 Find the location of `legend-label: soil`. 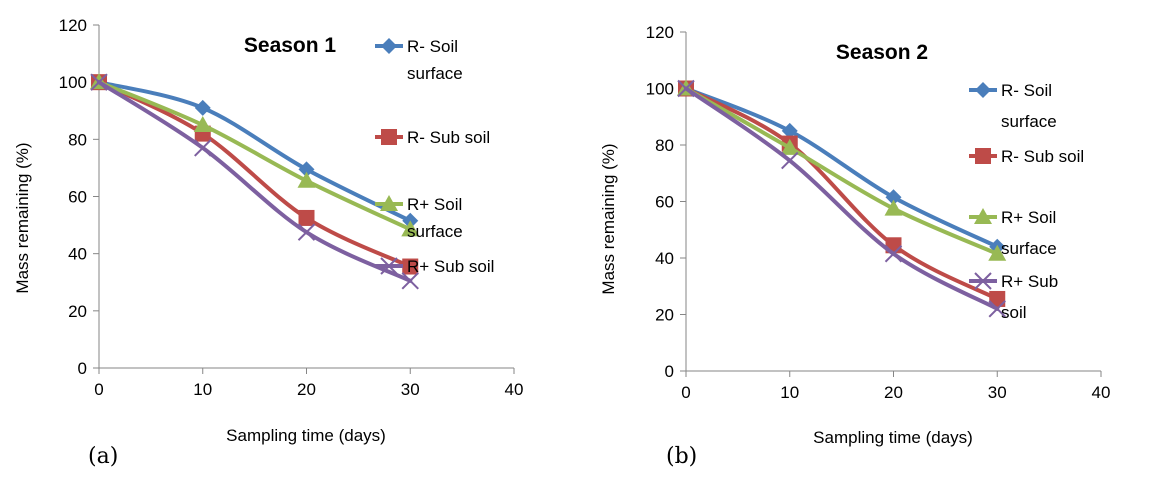

legend-label: soil is located at coordinates (1014, 312).